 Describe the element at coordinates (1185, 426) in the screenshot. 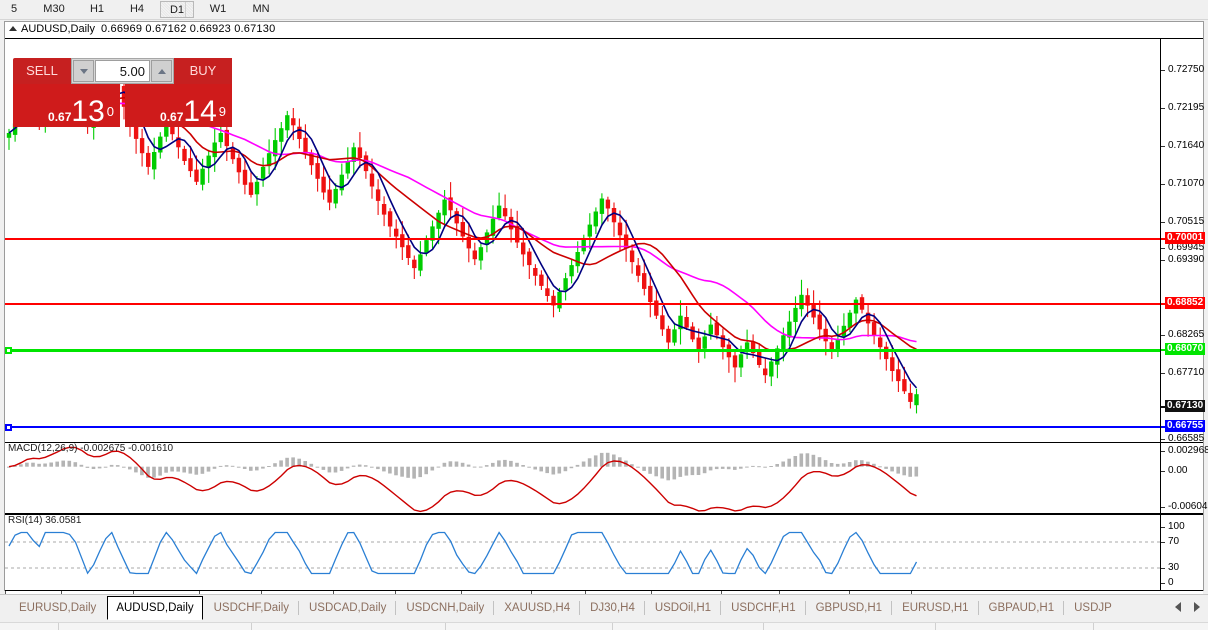

I see `price-badge-0-66755: 0.66755` at that location.